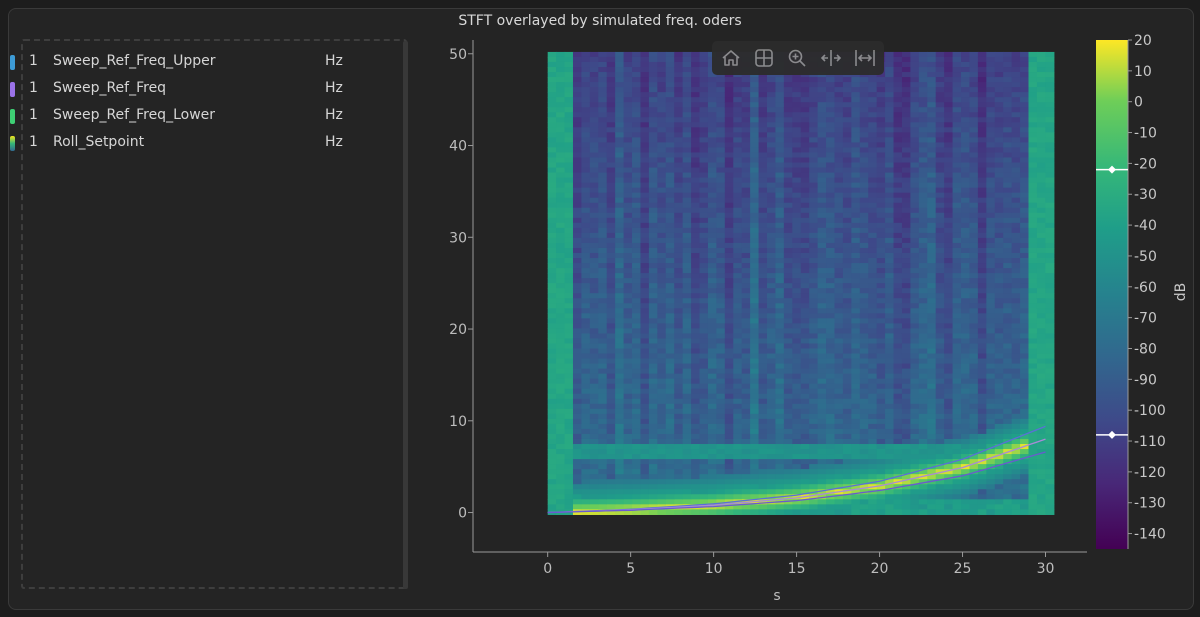 The height and width of the screenshot is (617, 1200). I want to click on legend-item-sweep-ref-freq-lower: 1 Sweep_Ref_Freq_Lower Hz, so click(190, 116).